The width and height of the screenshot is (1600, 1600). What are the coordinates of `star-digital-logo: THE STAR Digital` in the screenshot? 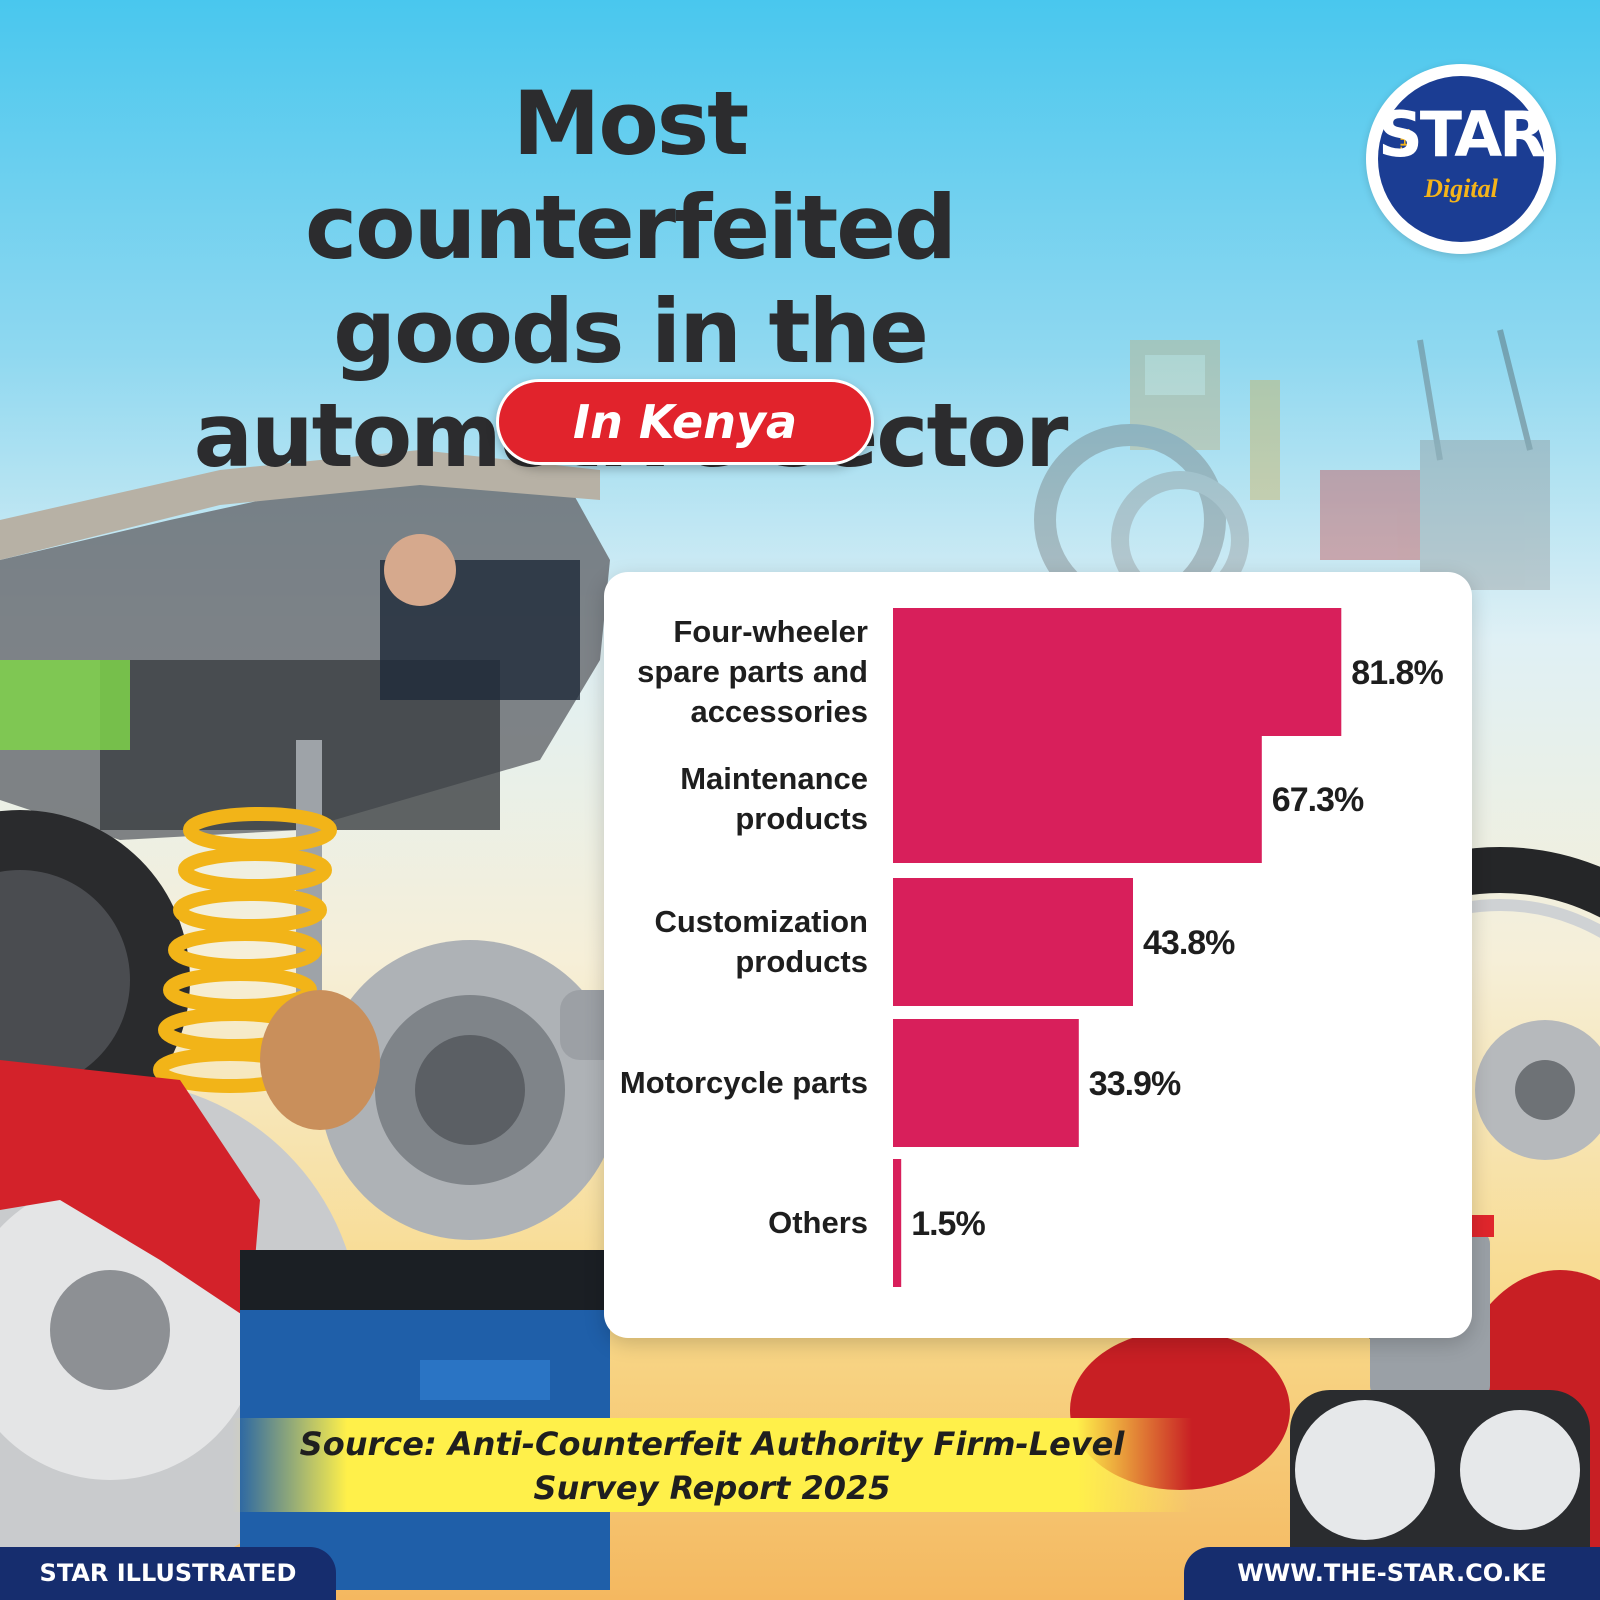 It's located at (1461, 159).